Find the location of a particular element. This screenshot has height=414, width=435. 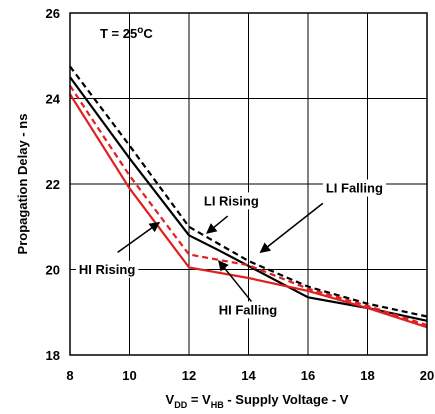

y-tick-label: 22 is located at coordinates (53, 184).